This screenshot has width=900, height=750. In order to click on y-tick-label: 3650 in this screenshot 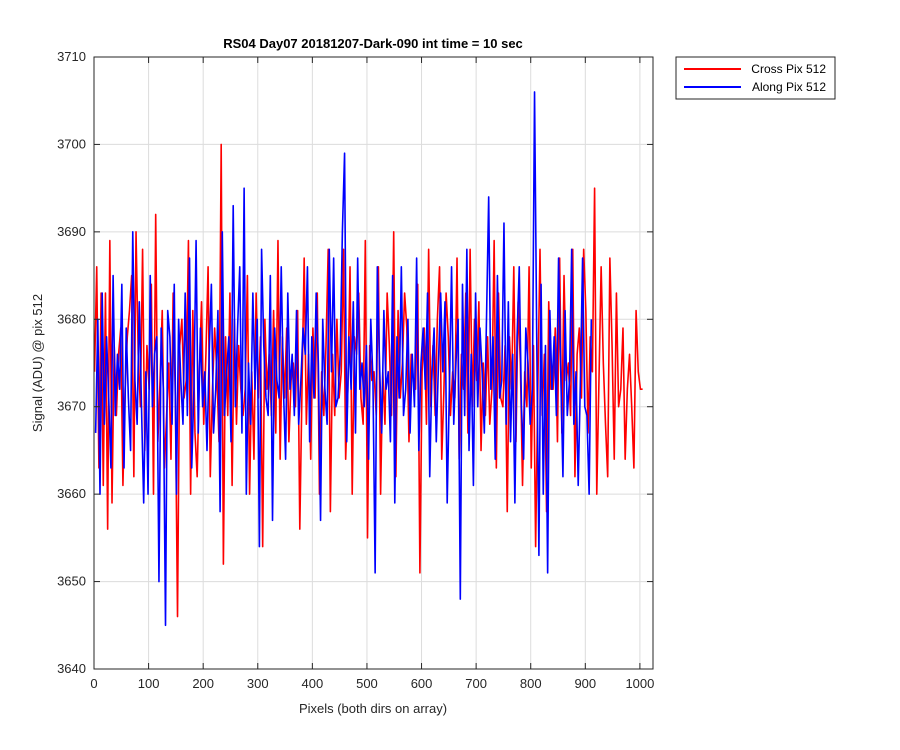, I will do `click(71, 581)`.